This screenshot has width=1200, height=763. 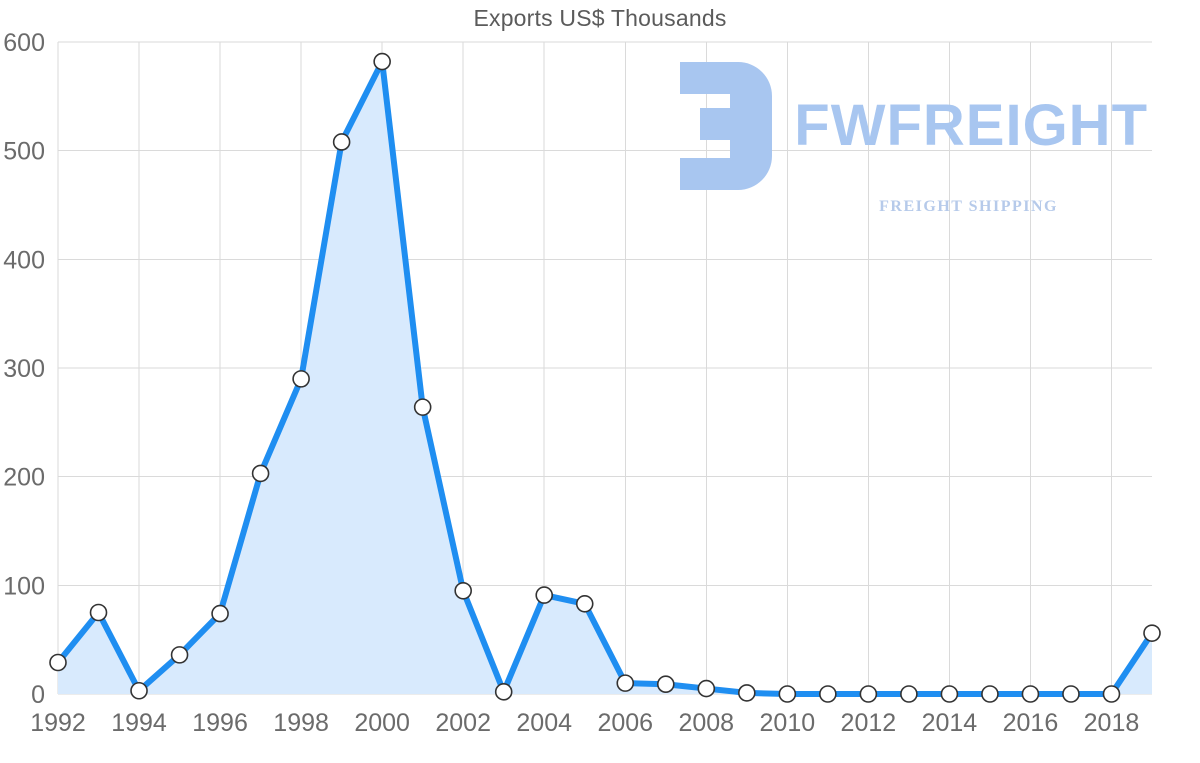 What do you see at coordinates (24, 152) in the screenshot?
I see `svg-text: 500` at bounding box center [24, 152].